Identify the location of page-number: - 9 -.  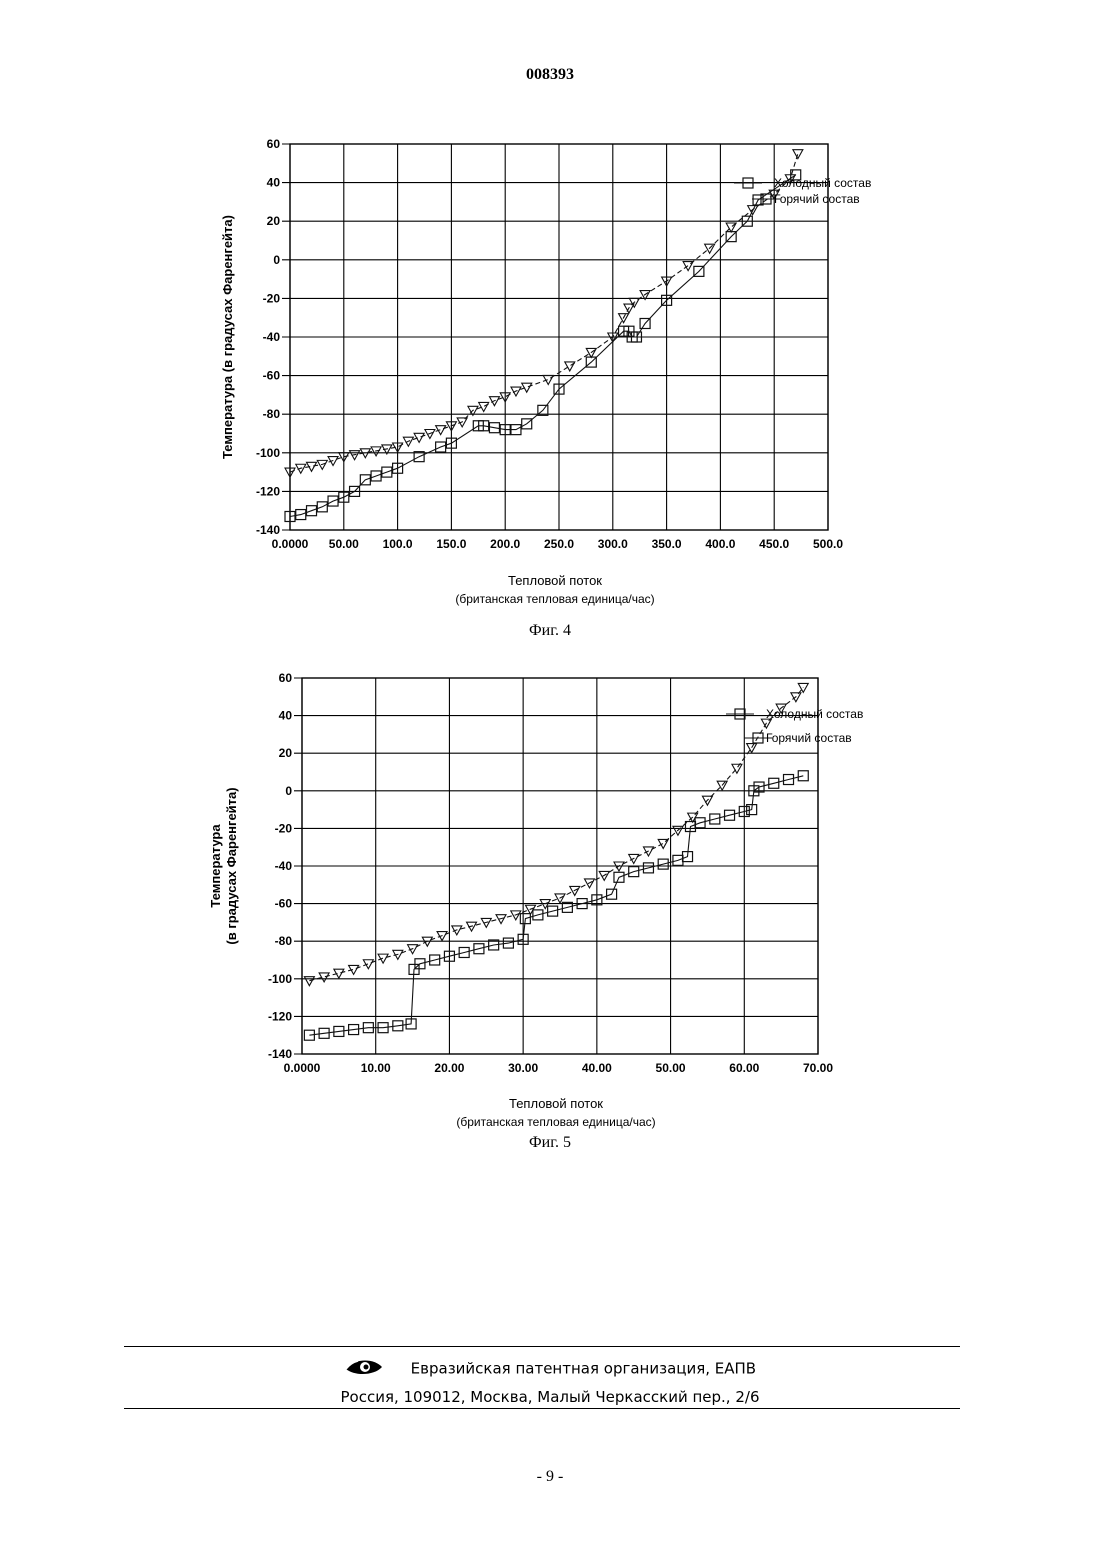
(550, 1477).